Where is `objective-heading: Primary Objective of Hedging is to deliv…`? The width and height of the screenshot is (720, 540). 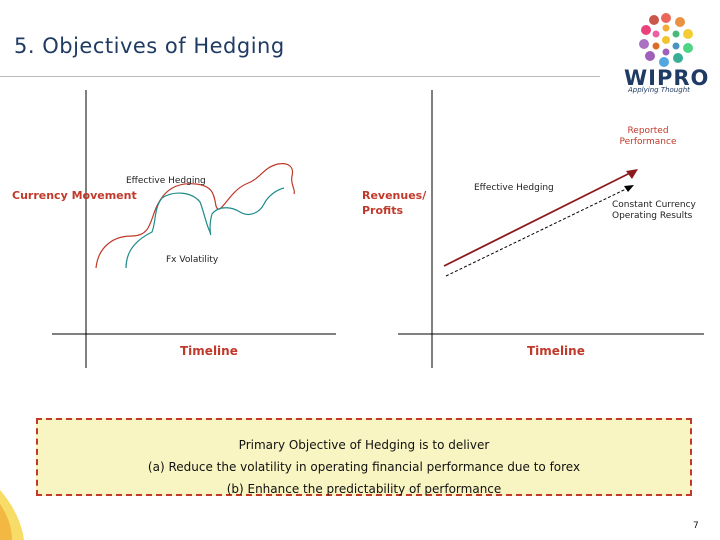 objective-heading: Primary Objective of Hedging is to deliv… is located at coordinates (364, 445).